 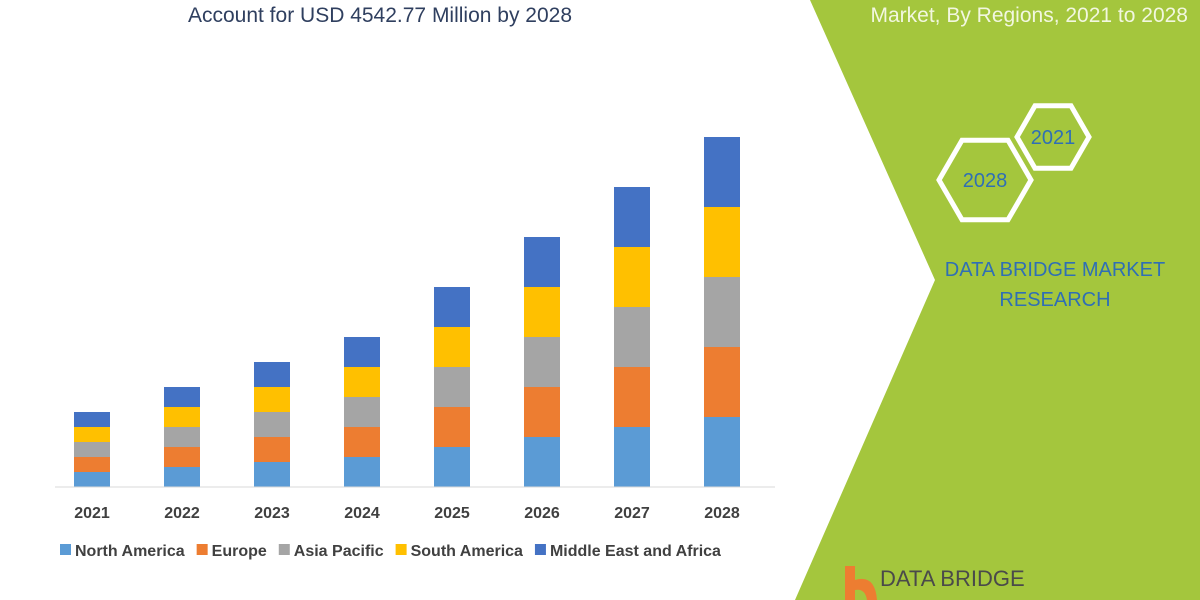 I want to click on logo-icon, so click(x=861, y=583).